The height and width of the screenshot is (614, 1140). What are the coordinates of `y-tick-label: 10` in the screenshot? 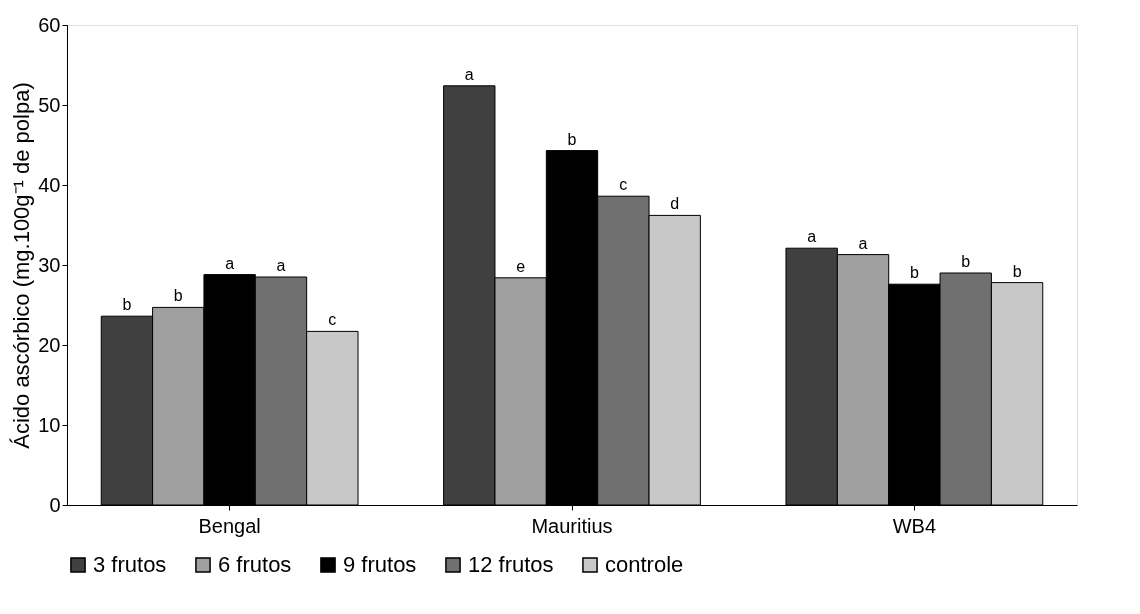 It's located at (49, 424).